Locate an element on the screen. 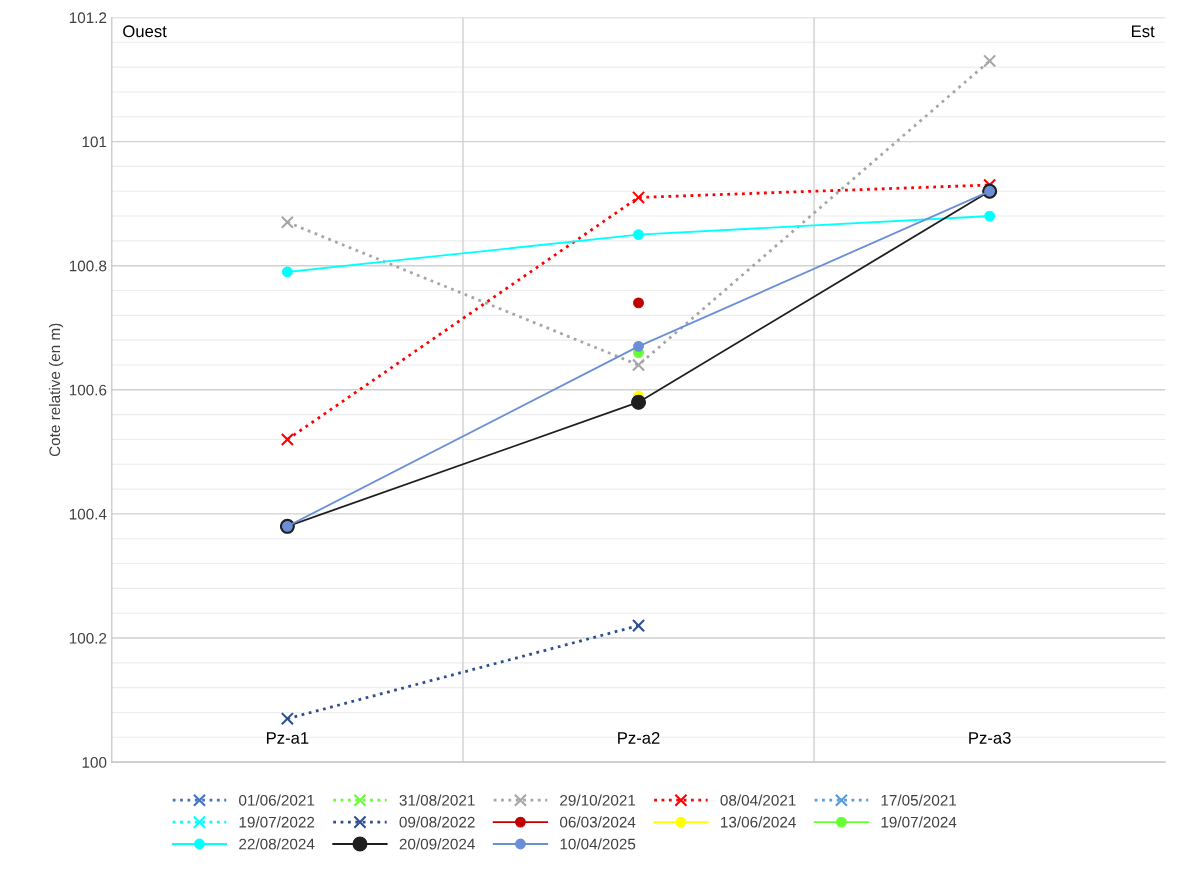 The image size is (1177, 874). y-tick-label: 101 is located at coordinates (94, 142).